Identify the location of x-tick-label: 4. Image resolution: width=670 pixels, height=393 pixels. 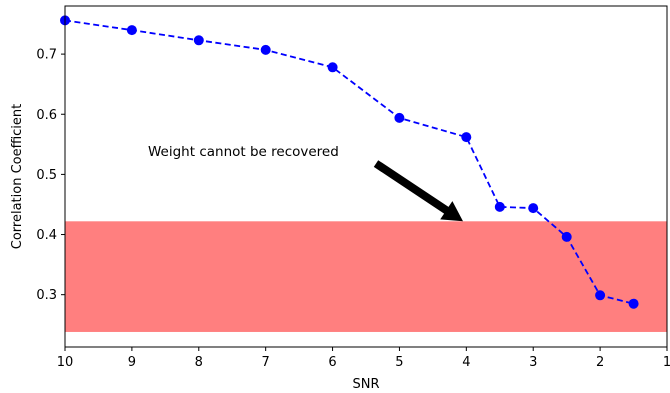
(466, 362).